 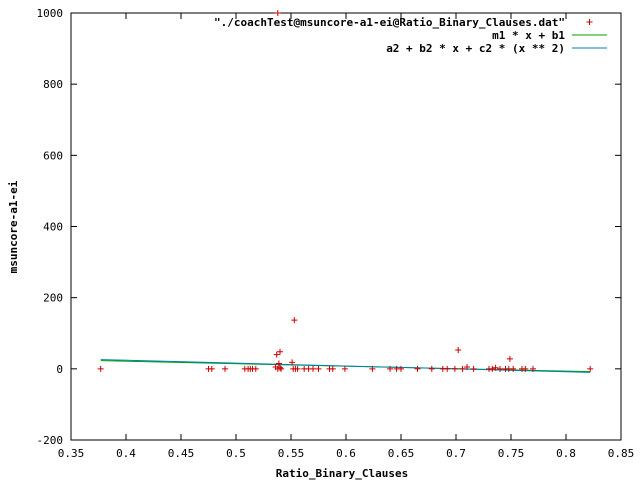 What do you see at coordinates (53, 155) in the screenshot?
I see `y-tick-label: 600` at bounding box center [53, 155].